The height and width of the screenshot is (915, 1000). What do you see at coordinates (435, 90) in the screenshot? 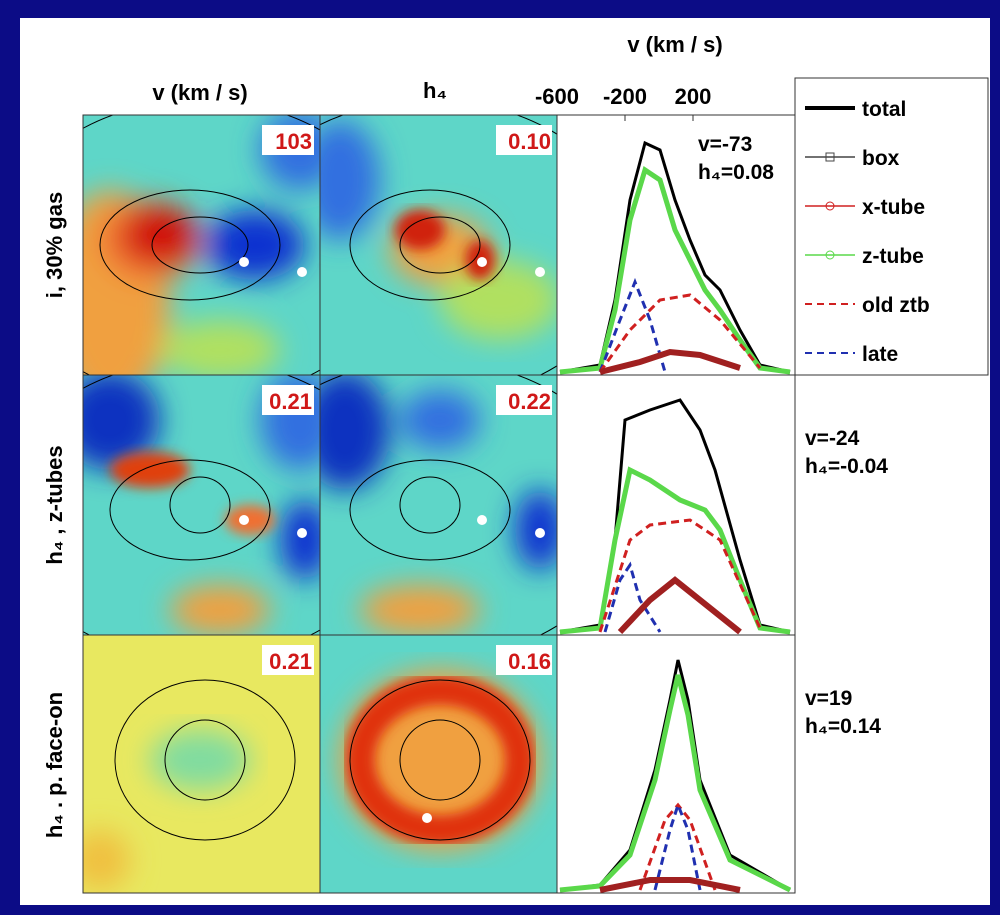
I see `column-header: h₄` at bounding box center [435, 90].